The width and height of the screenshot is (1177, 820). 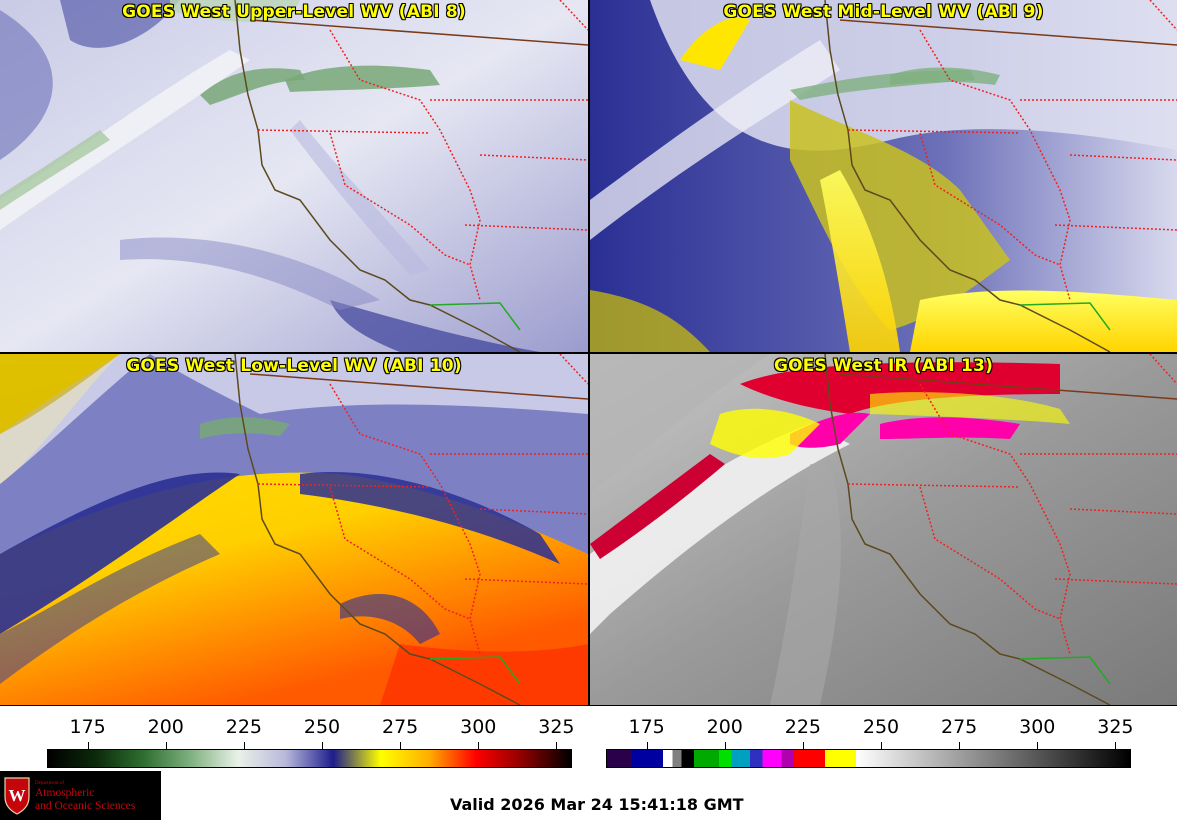 I want to click on svg-text: W, so click(x=17, y=795).